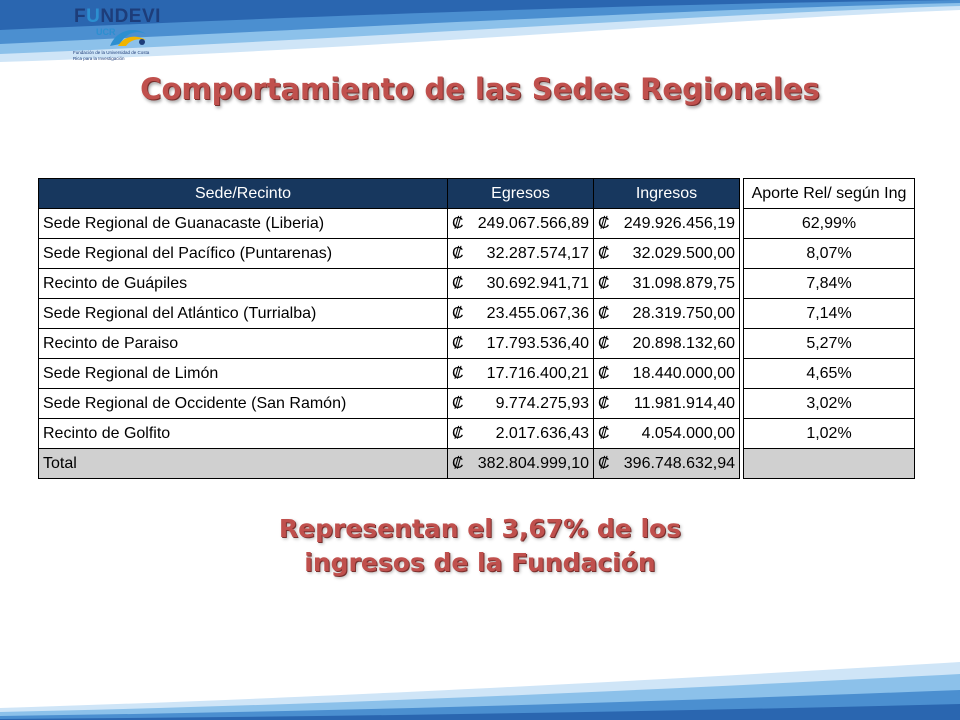  I want to click on cell-ingresos: ₡ 396.748.632,94, so click(666, 463).